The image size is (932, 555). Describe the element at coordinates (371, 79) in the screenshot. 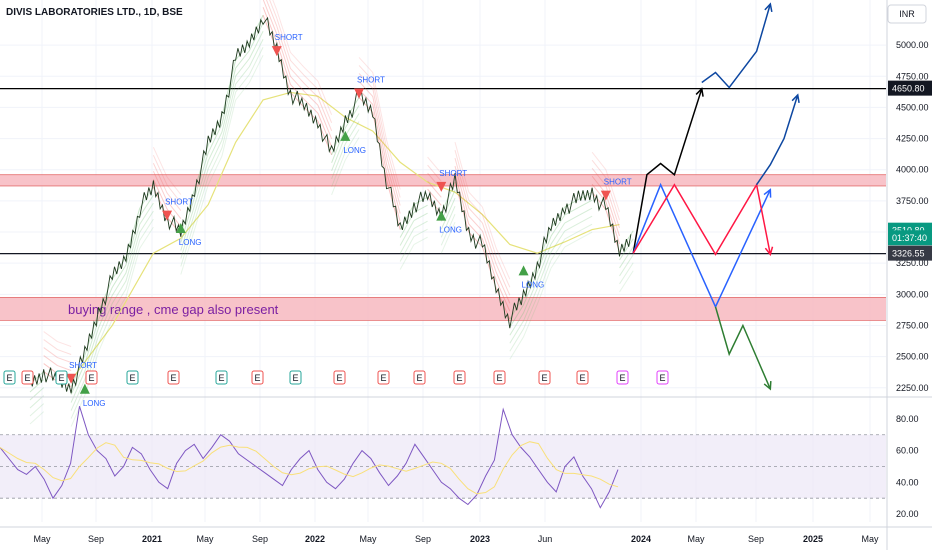

I see `short-signal-label: SHORT` at that location.